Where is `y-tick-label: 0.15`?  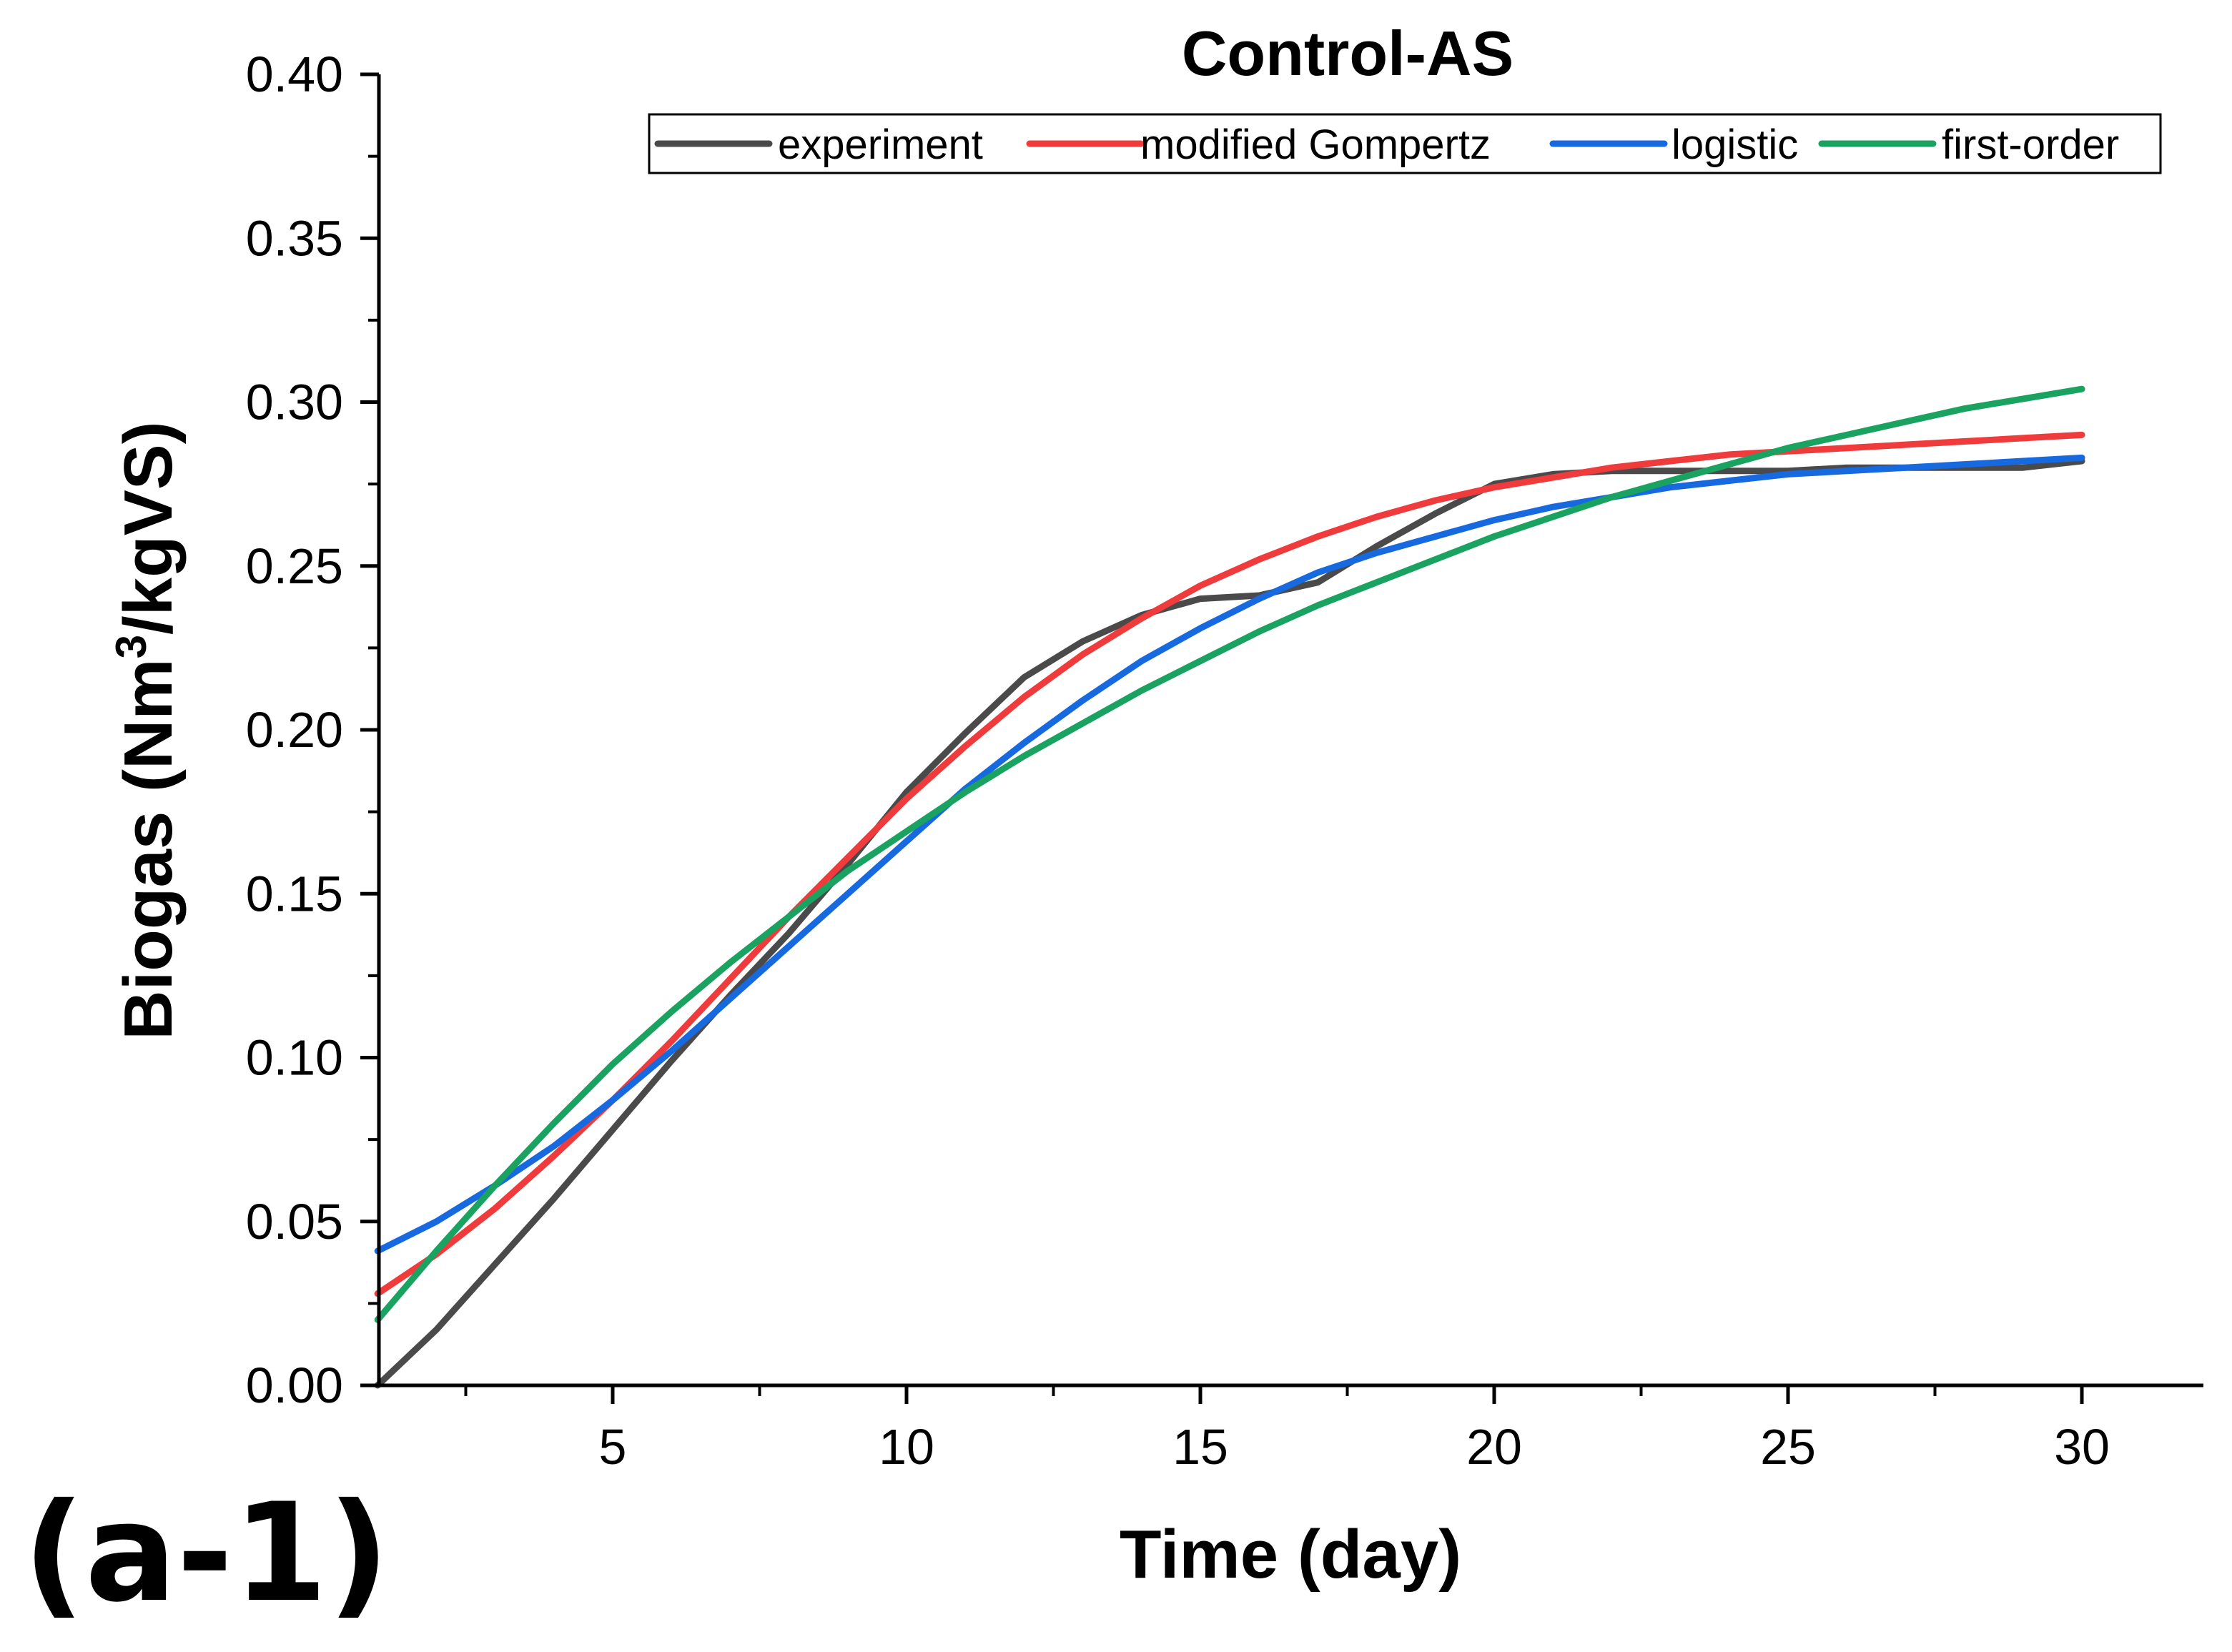
y-tick-label: 0.15 is located at coordinates (294, 894).